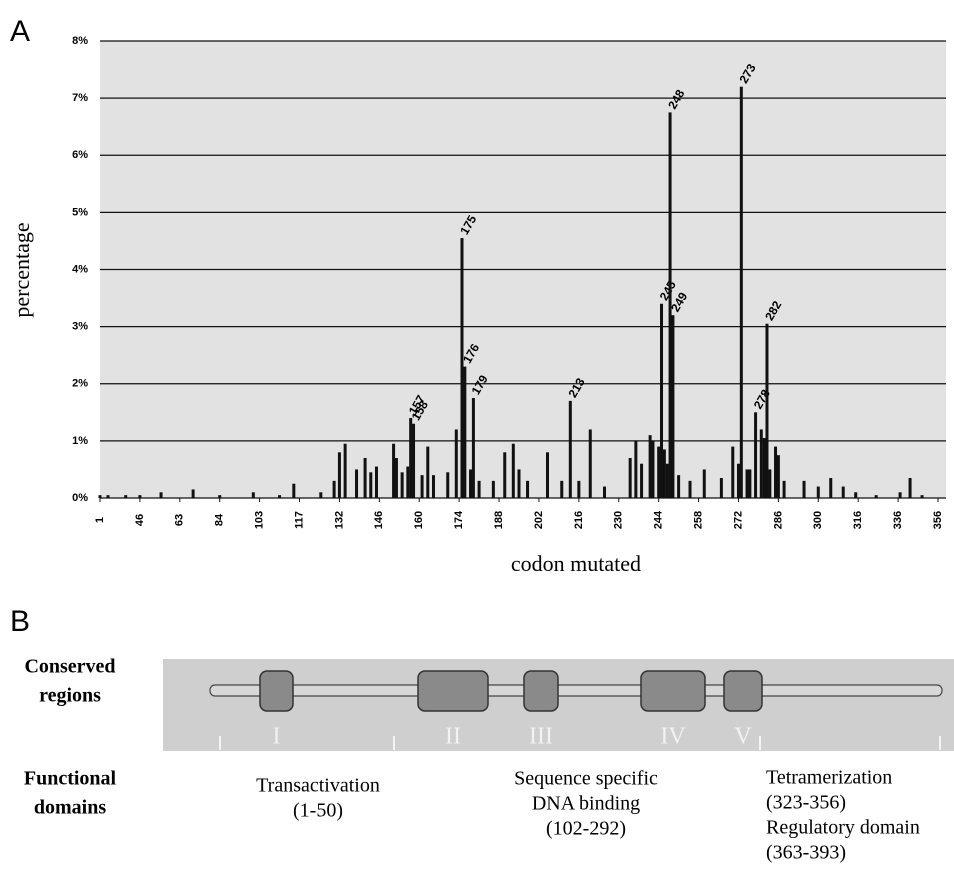 Image resolution: width=954 pixels, height=871 pixels. What do you see at coordinates (80, 441) in the screenshot?
I see `y-tick-label: 1%` at bounding box center [80, 441].